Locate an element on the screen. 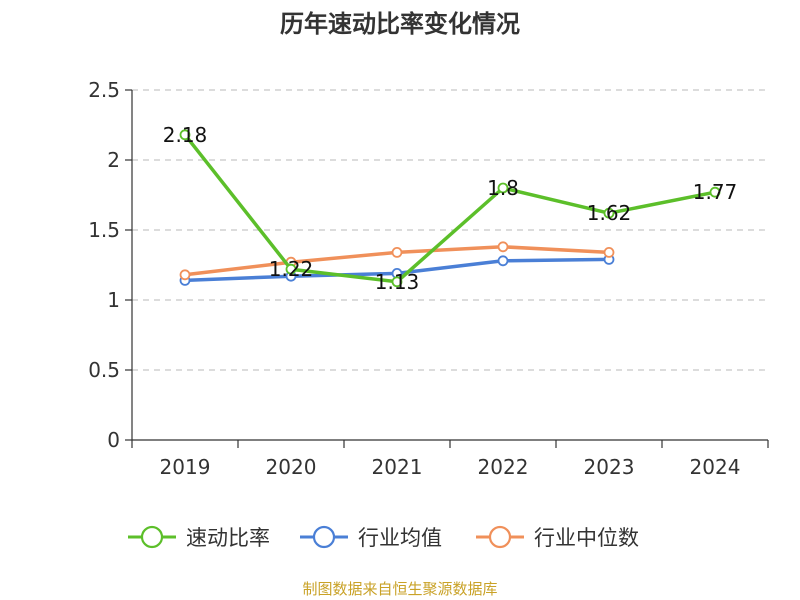  legend-label: 行业中位数 is located at coordinates (586, 538).